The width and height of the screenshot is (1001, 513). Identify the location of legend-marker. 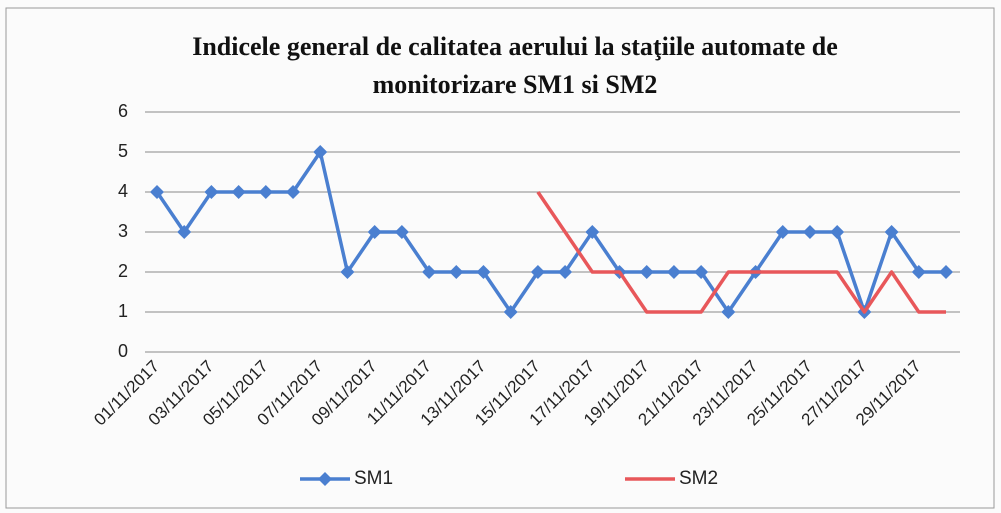
(325, 479).